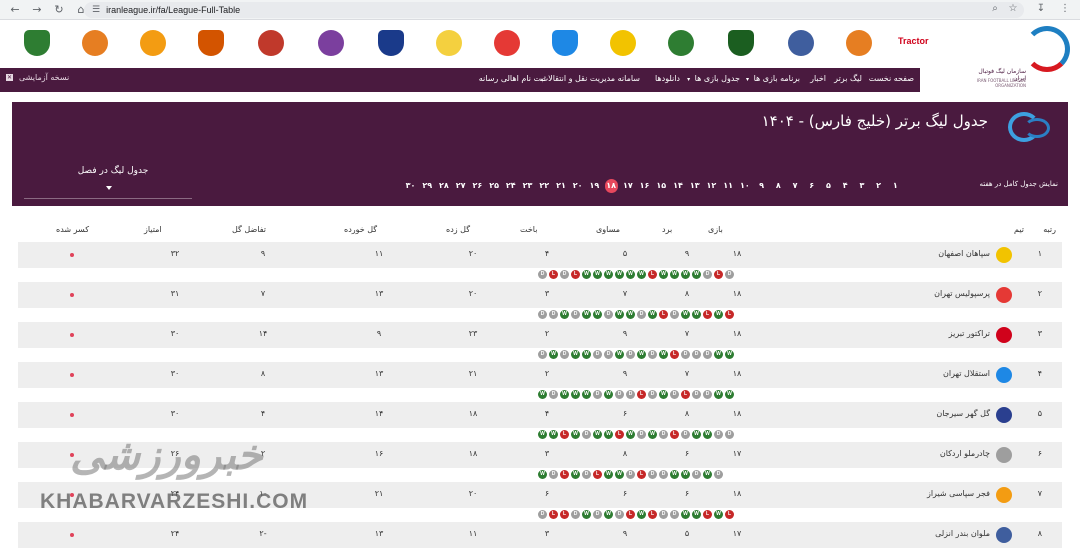 This screenshot has height=550, width=1080. Describe the element at coordinates (812, 185) in the screenshot. I see `week-6: ۶` at that location.